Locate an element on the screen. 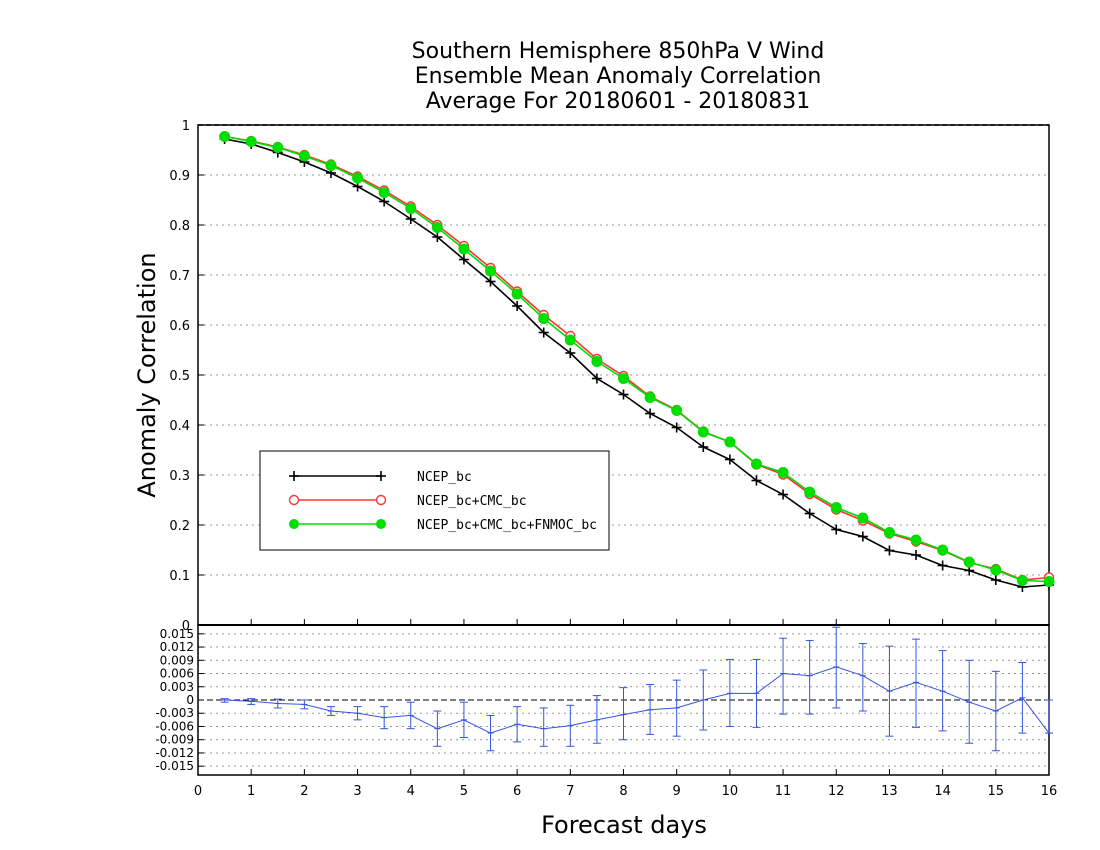 The width and height of the screenshot is (1100, 850). x-tick-label: 0 is located at coordinates (198, 791).